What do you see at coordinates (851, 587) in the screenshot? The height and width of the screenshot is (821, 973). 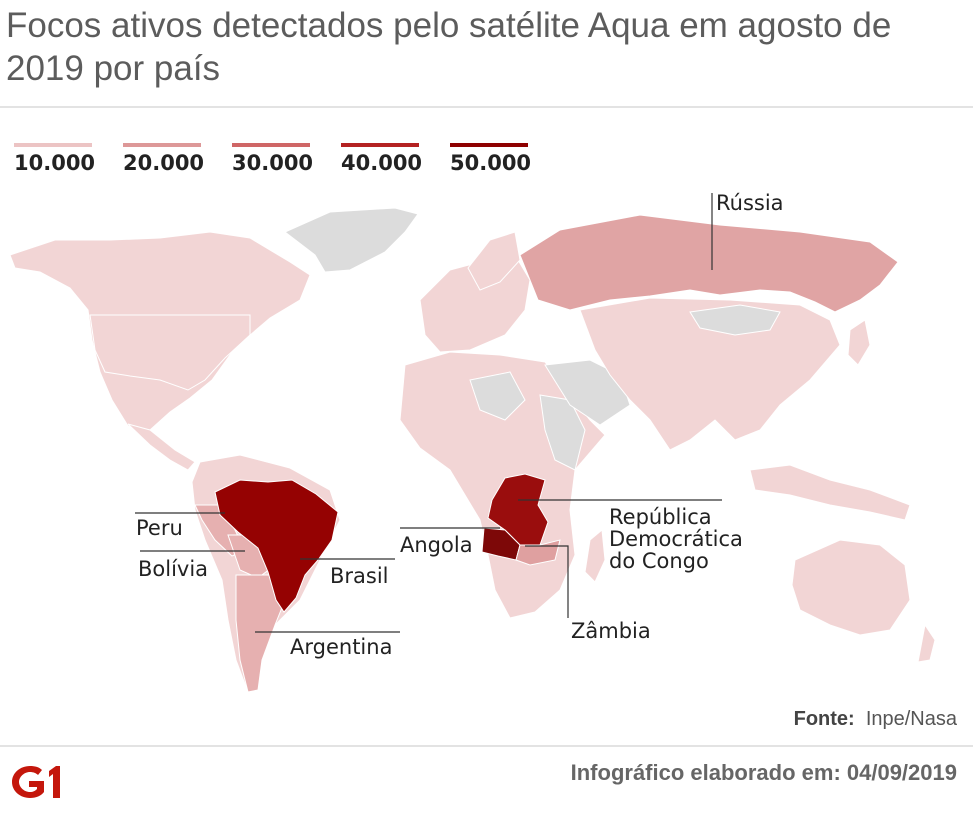 I see `australia-region` at bounding box center [851, 587].